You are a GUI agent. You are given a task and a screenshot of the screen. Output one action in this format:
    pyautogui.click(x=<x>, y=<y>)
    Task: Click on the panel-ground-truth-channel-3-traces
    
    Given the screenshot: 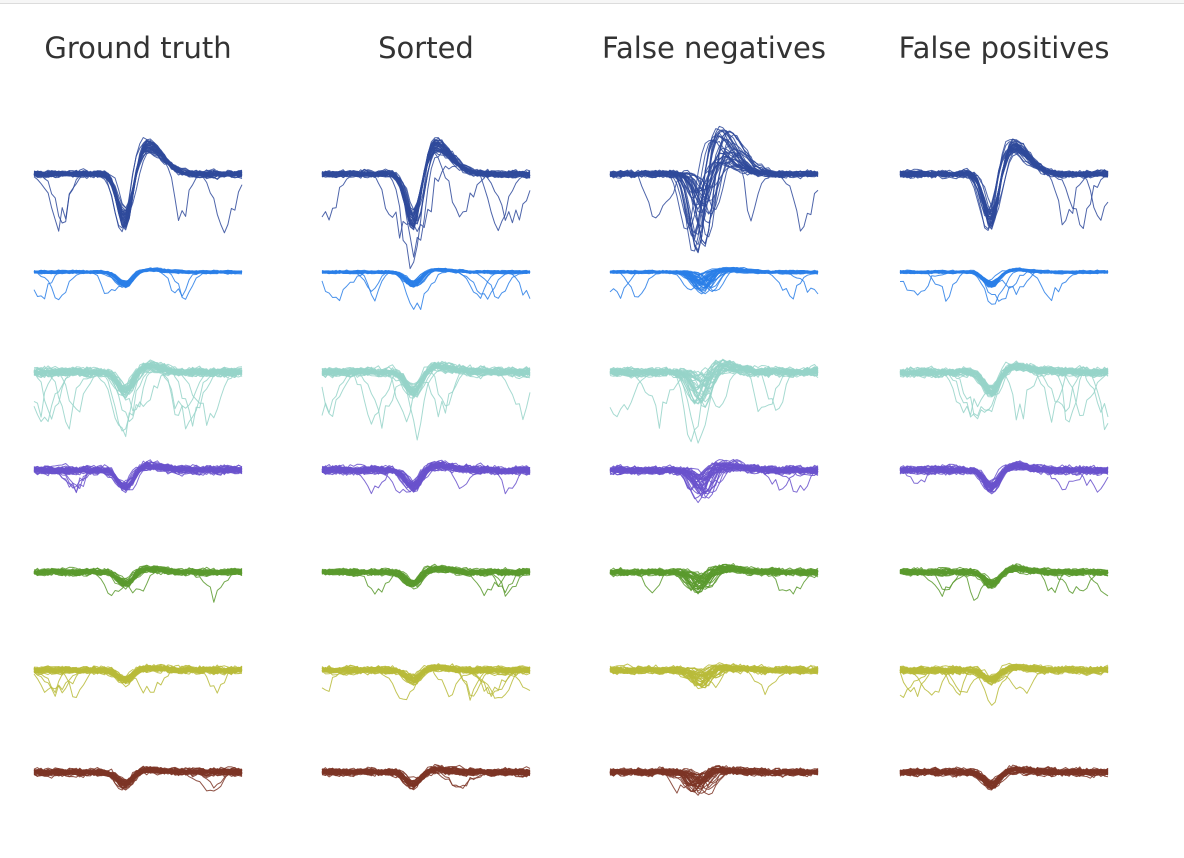 What is the action you would take?
    pyautogui.click(x=138, y=398)
    